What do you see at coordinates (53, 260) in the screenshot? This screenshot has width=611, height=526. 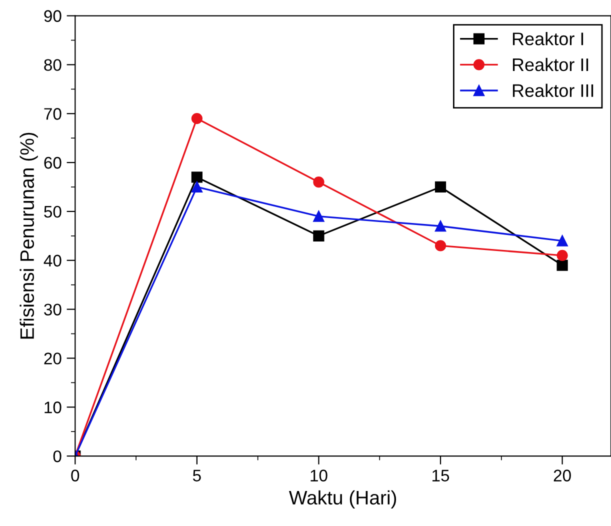 I see `y-tick-label: 40` at bounding box center [53, 260].